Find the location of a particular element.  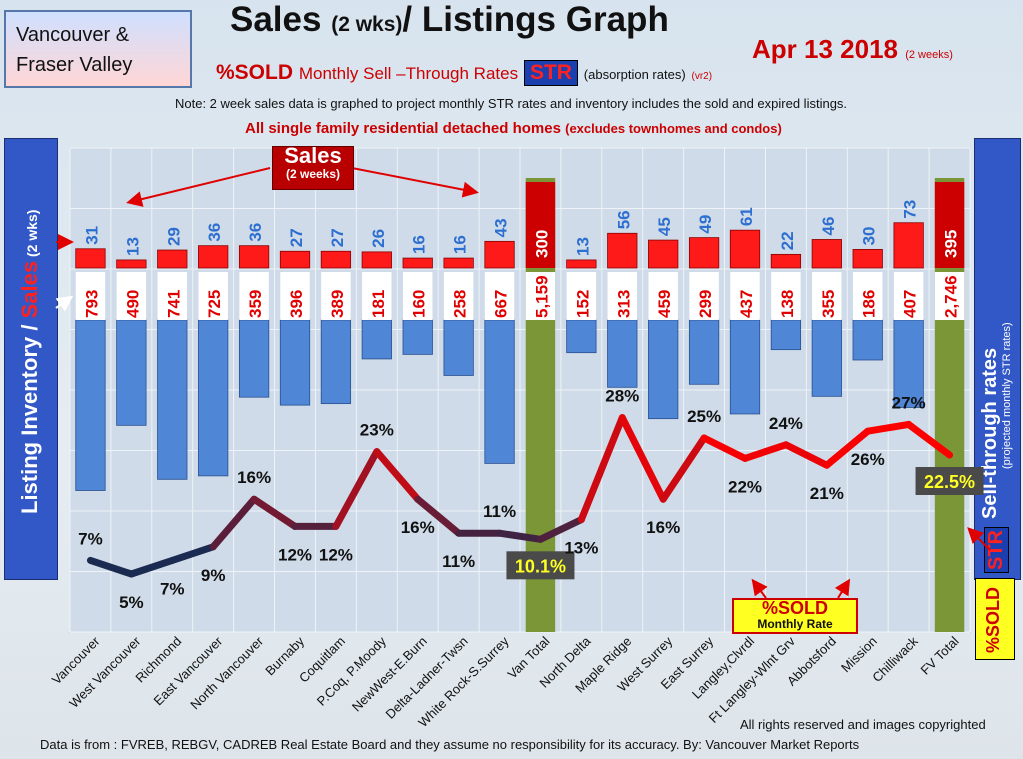

str-value-label: 12% is located at coordinates (336, 554).